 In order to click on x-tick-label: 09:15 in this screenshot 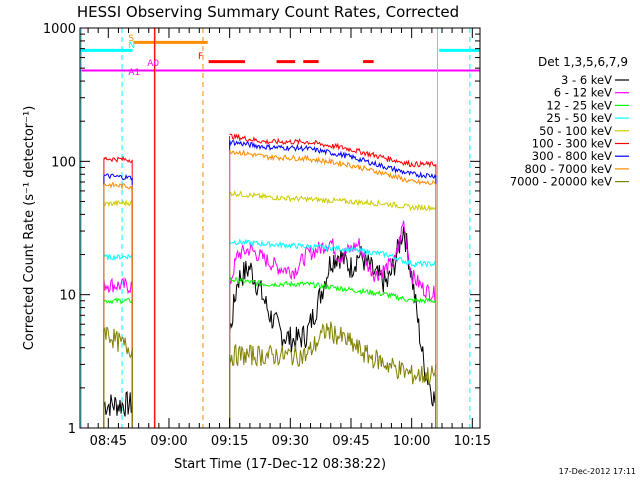, I will do `click(229, 441)`.